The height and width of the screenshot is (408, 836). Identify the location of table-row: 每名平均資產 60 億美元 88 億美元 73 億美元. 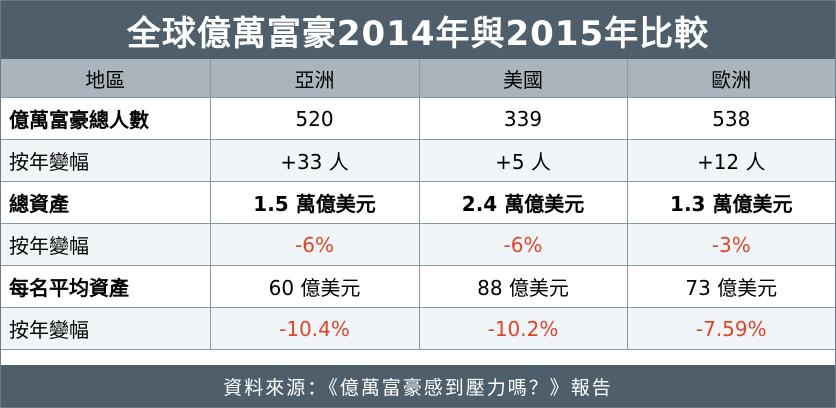
(418, 286).